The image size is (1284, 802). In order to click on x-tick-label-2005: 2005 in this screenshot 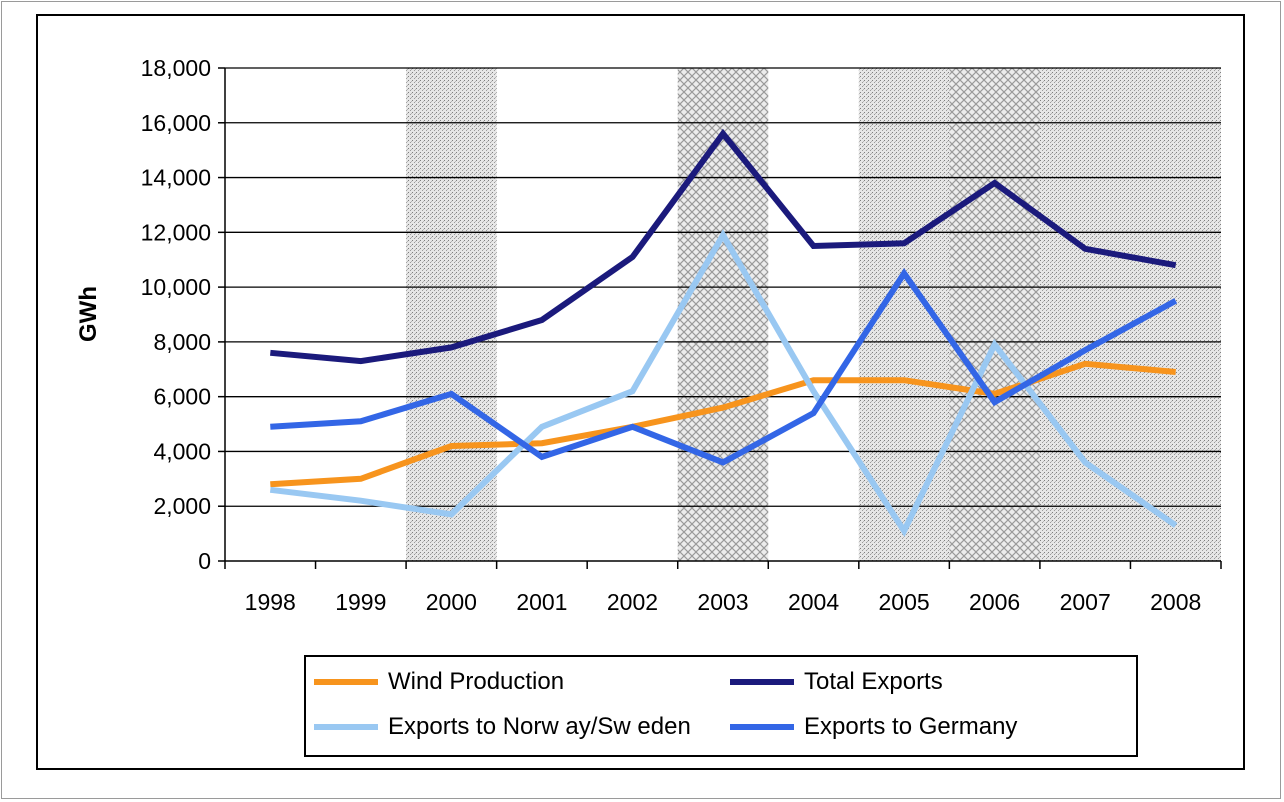, I will do `click(904, 602)`.